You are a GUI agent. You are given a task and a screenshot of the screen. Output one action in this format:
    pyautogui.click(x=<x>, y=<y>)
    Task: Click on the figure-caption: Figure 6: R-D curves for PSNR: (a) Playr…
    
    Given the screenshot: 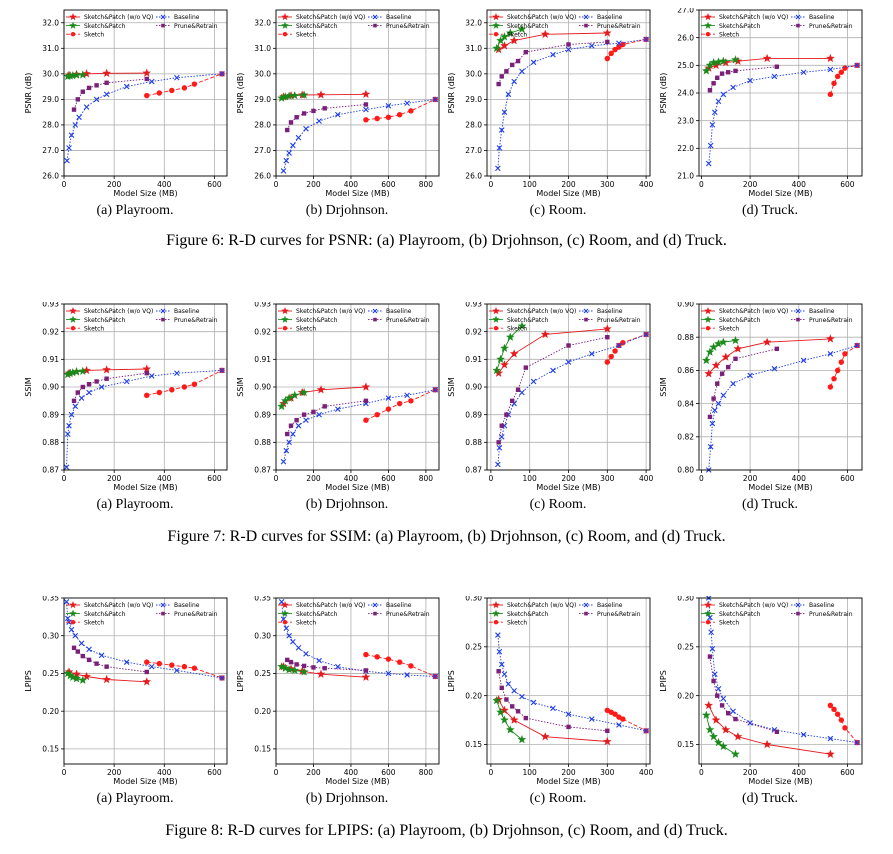 What is the action you would take?
    pyautogui.click(x=446, y=240)
    